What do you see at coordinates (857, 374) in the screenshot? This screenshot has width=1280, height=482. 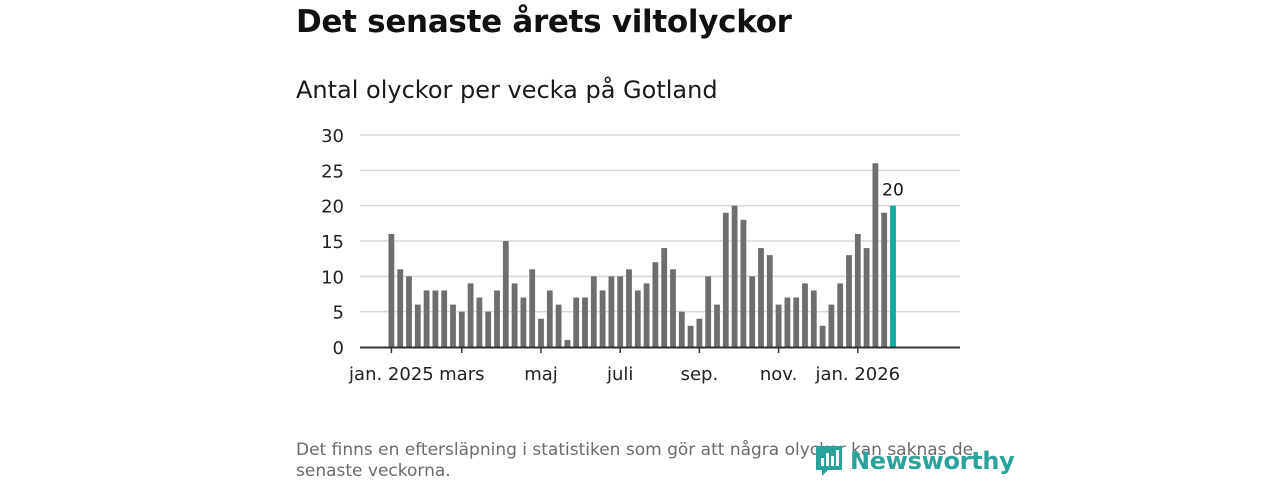 I see `x-tick-label: jan. 2026` at bounding box center [857, 374].